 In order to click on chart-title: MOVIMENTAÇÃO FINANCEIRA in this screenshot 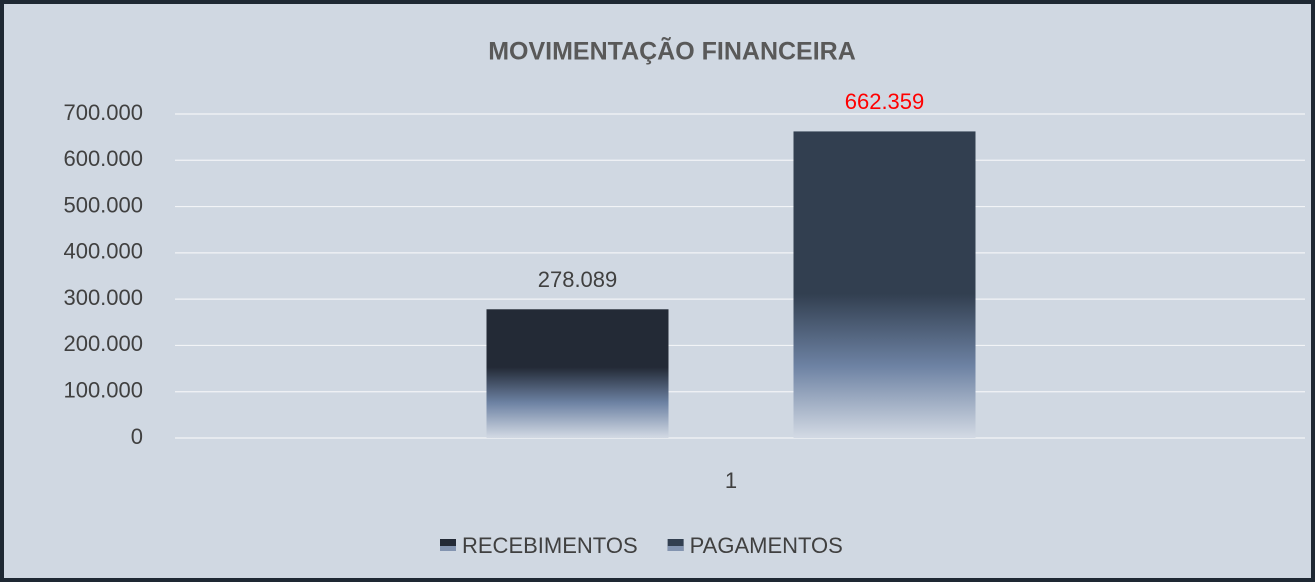, I will do `click(672, 51)`.